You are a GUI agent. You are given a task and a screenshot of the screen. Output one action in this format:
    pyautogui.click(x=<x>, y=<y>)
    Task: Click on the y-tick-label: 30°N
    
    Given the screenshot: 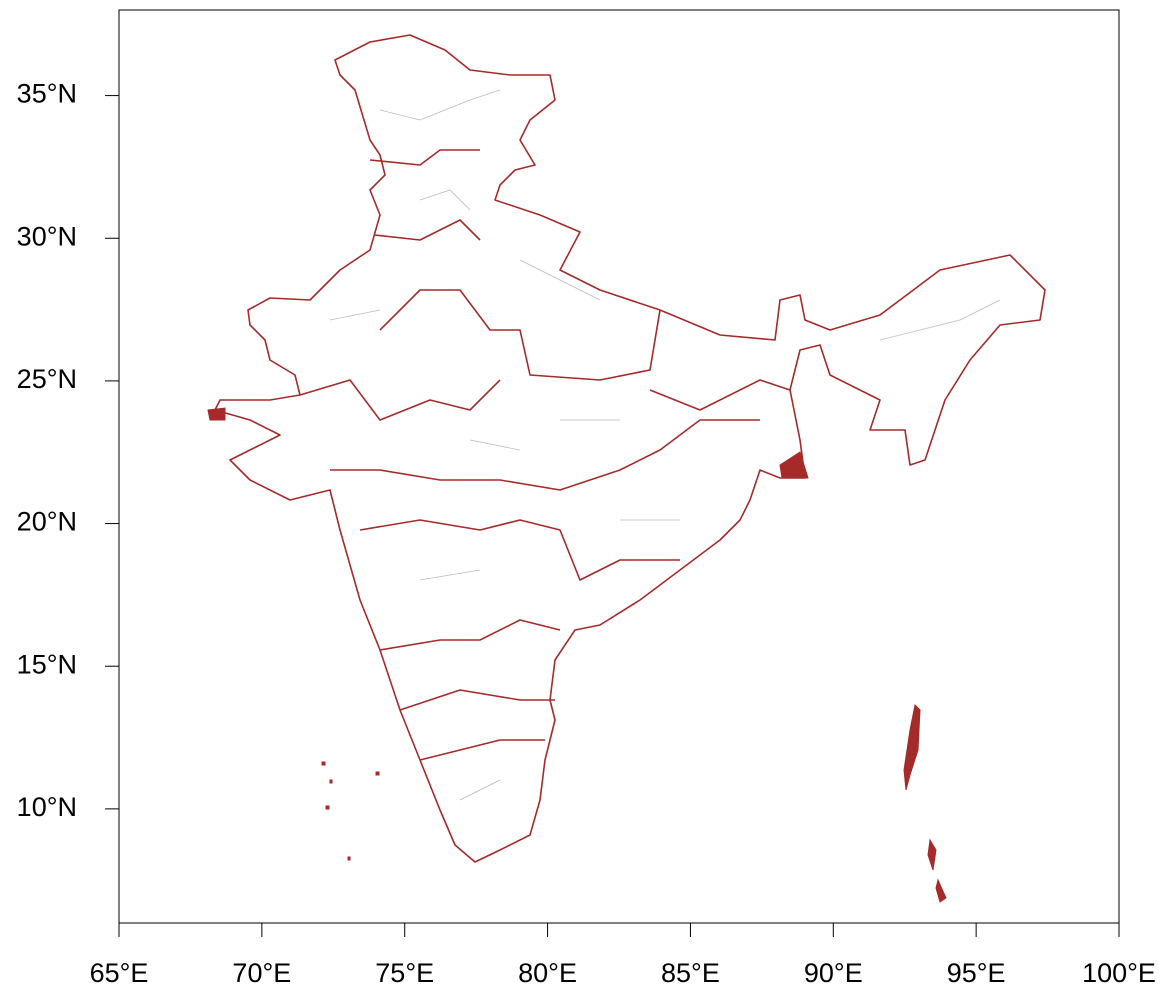 What is the action you would take?
    pyautogui.click(x=47, y=236)
    